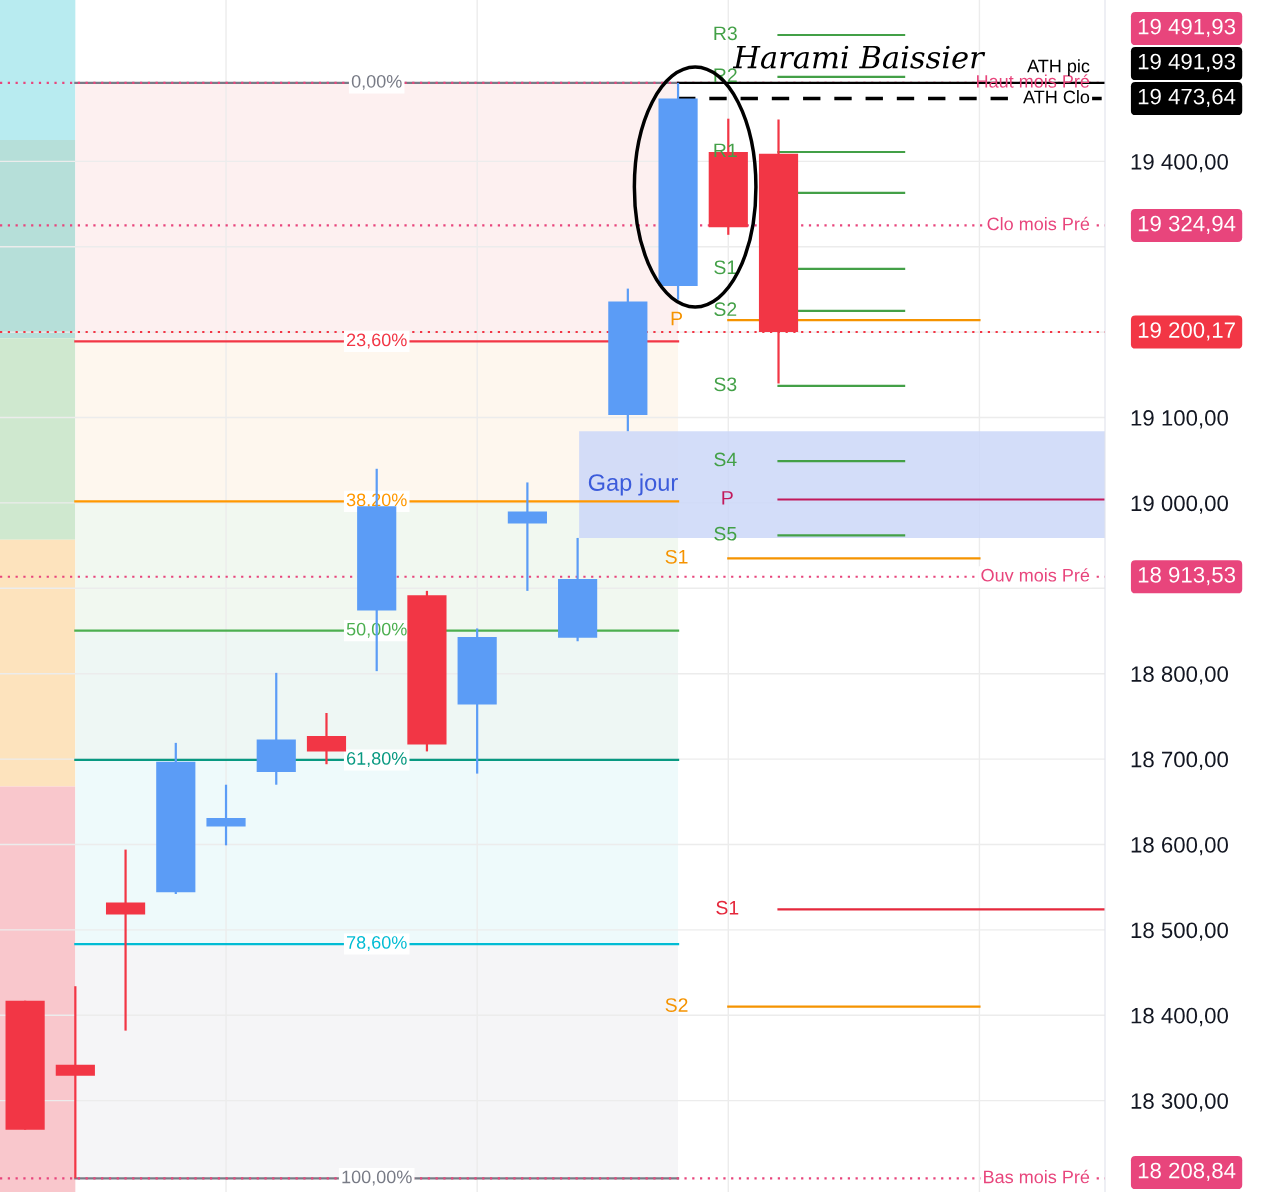  Describe the element at coordinates (859, 57) in the screenshot. I see `annotation: Harami Baissier` at that location.